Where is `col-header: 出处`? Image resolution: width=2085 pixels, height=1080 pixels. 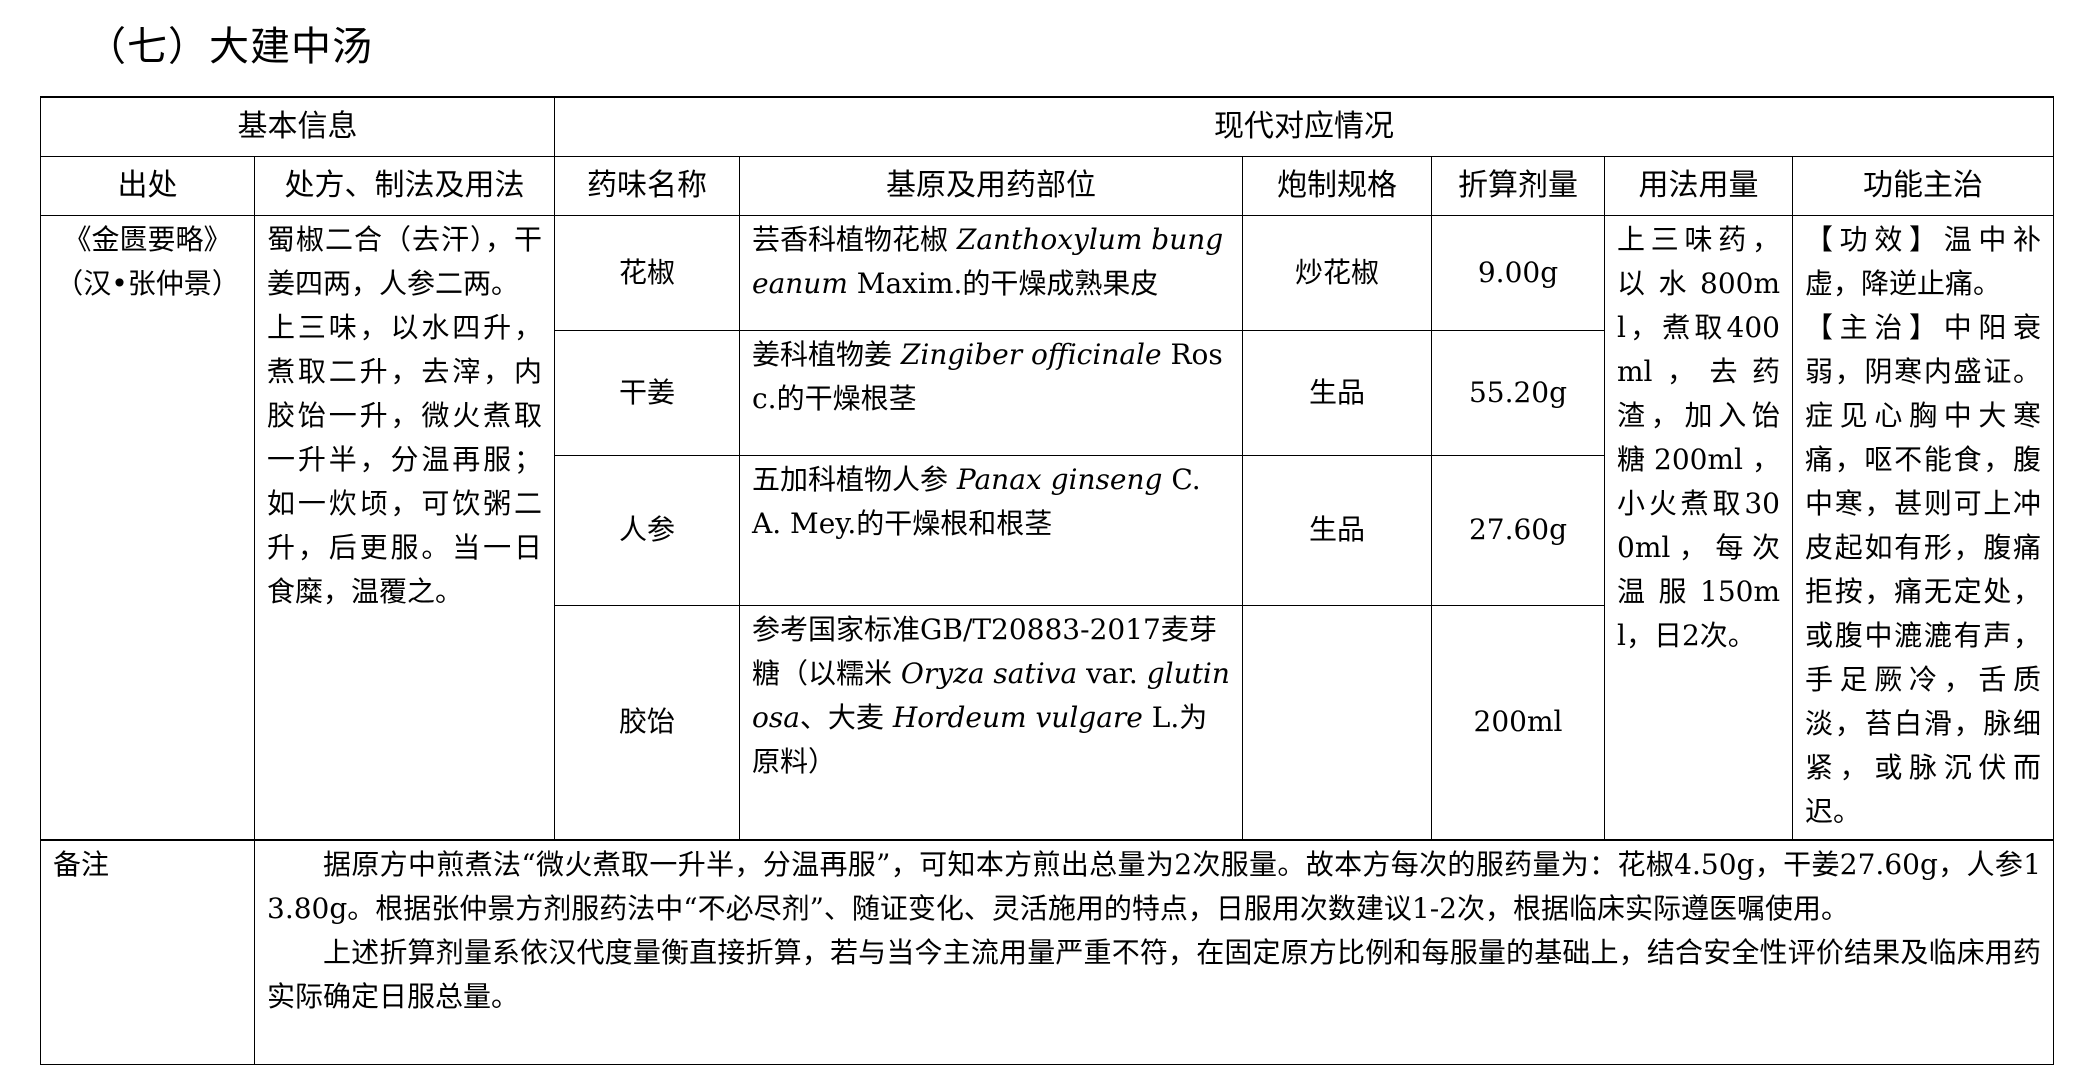 col-header: 出处 is located at coordinates (147, 185).